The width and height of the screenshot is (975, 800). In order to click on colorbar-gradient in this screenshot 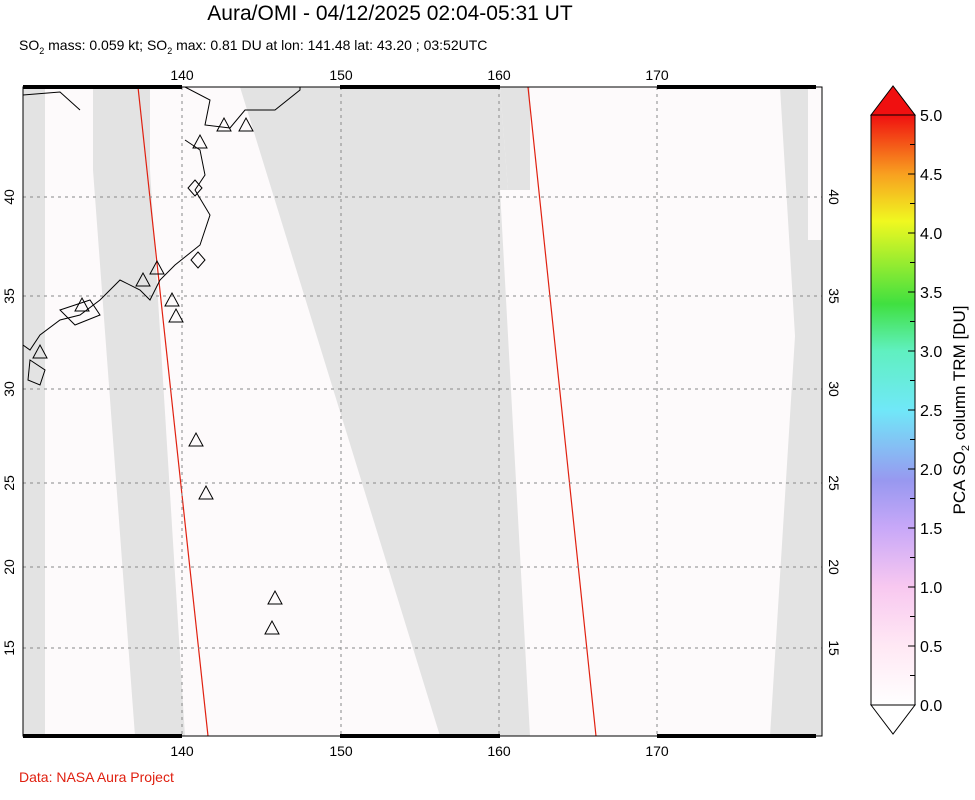, I will do `click(893, 410)`.